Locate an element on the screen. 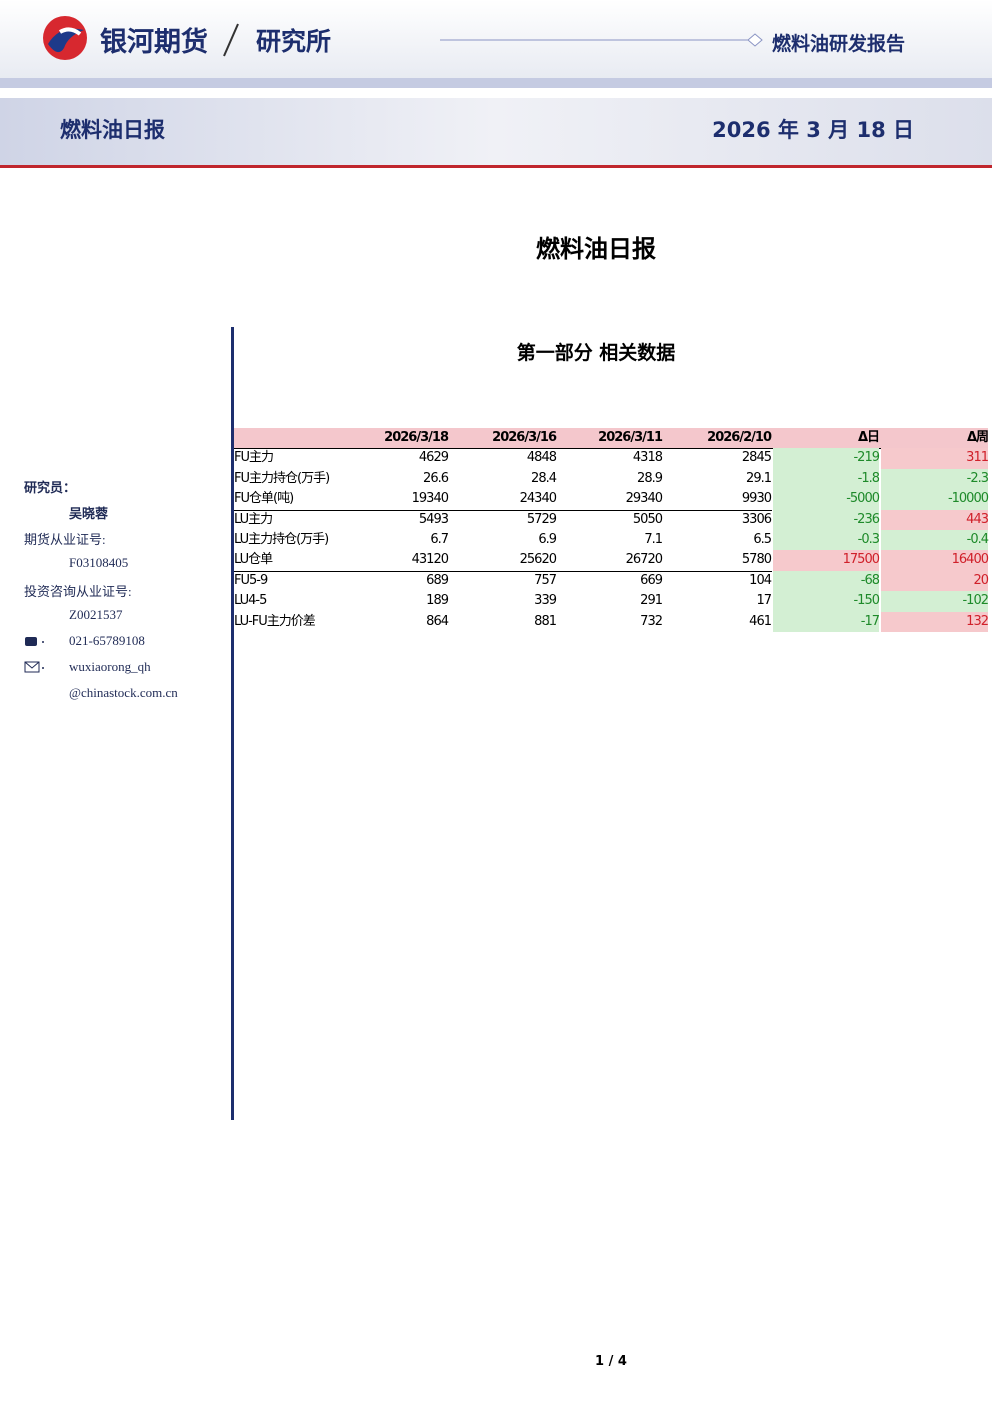 This screenshot has height=1403, width=992. cell-value: -236 is located at coordinates (866, 519).